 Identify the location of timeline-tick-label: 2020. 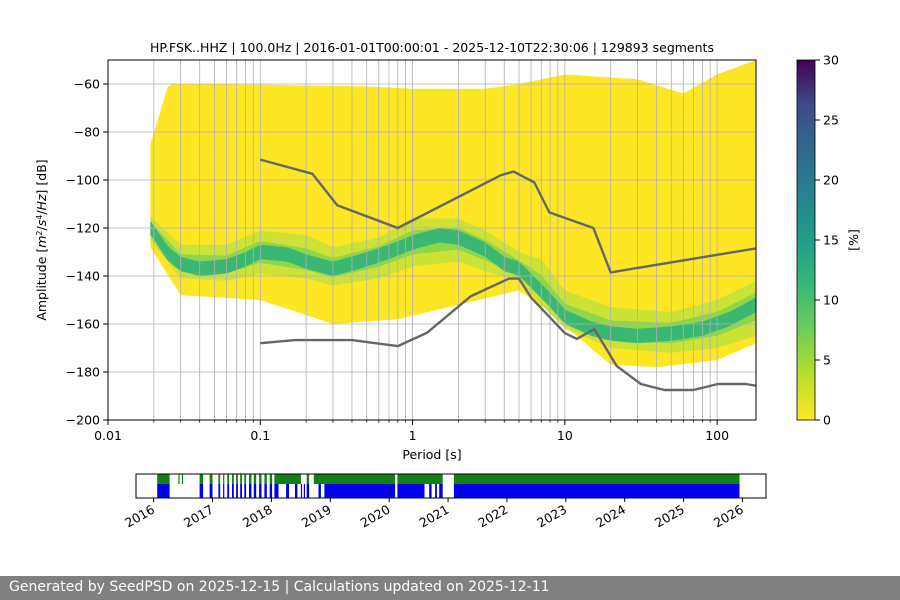
(375, 516).